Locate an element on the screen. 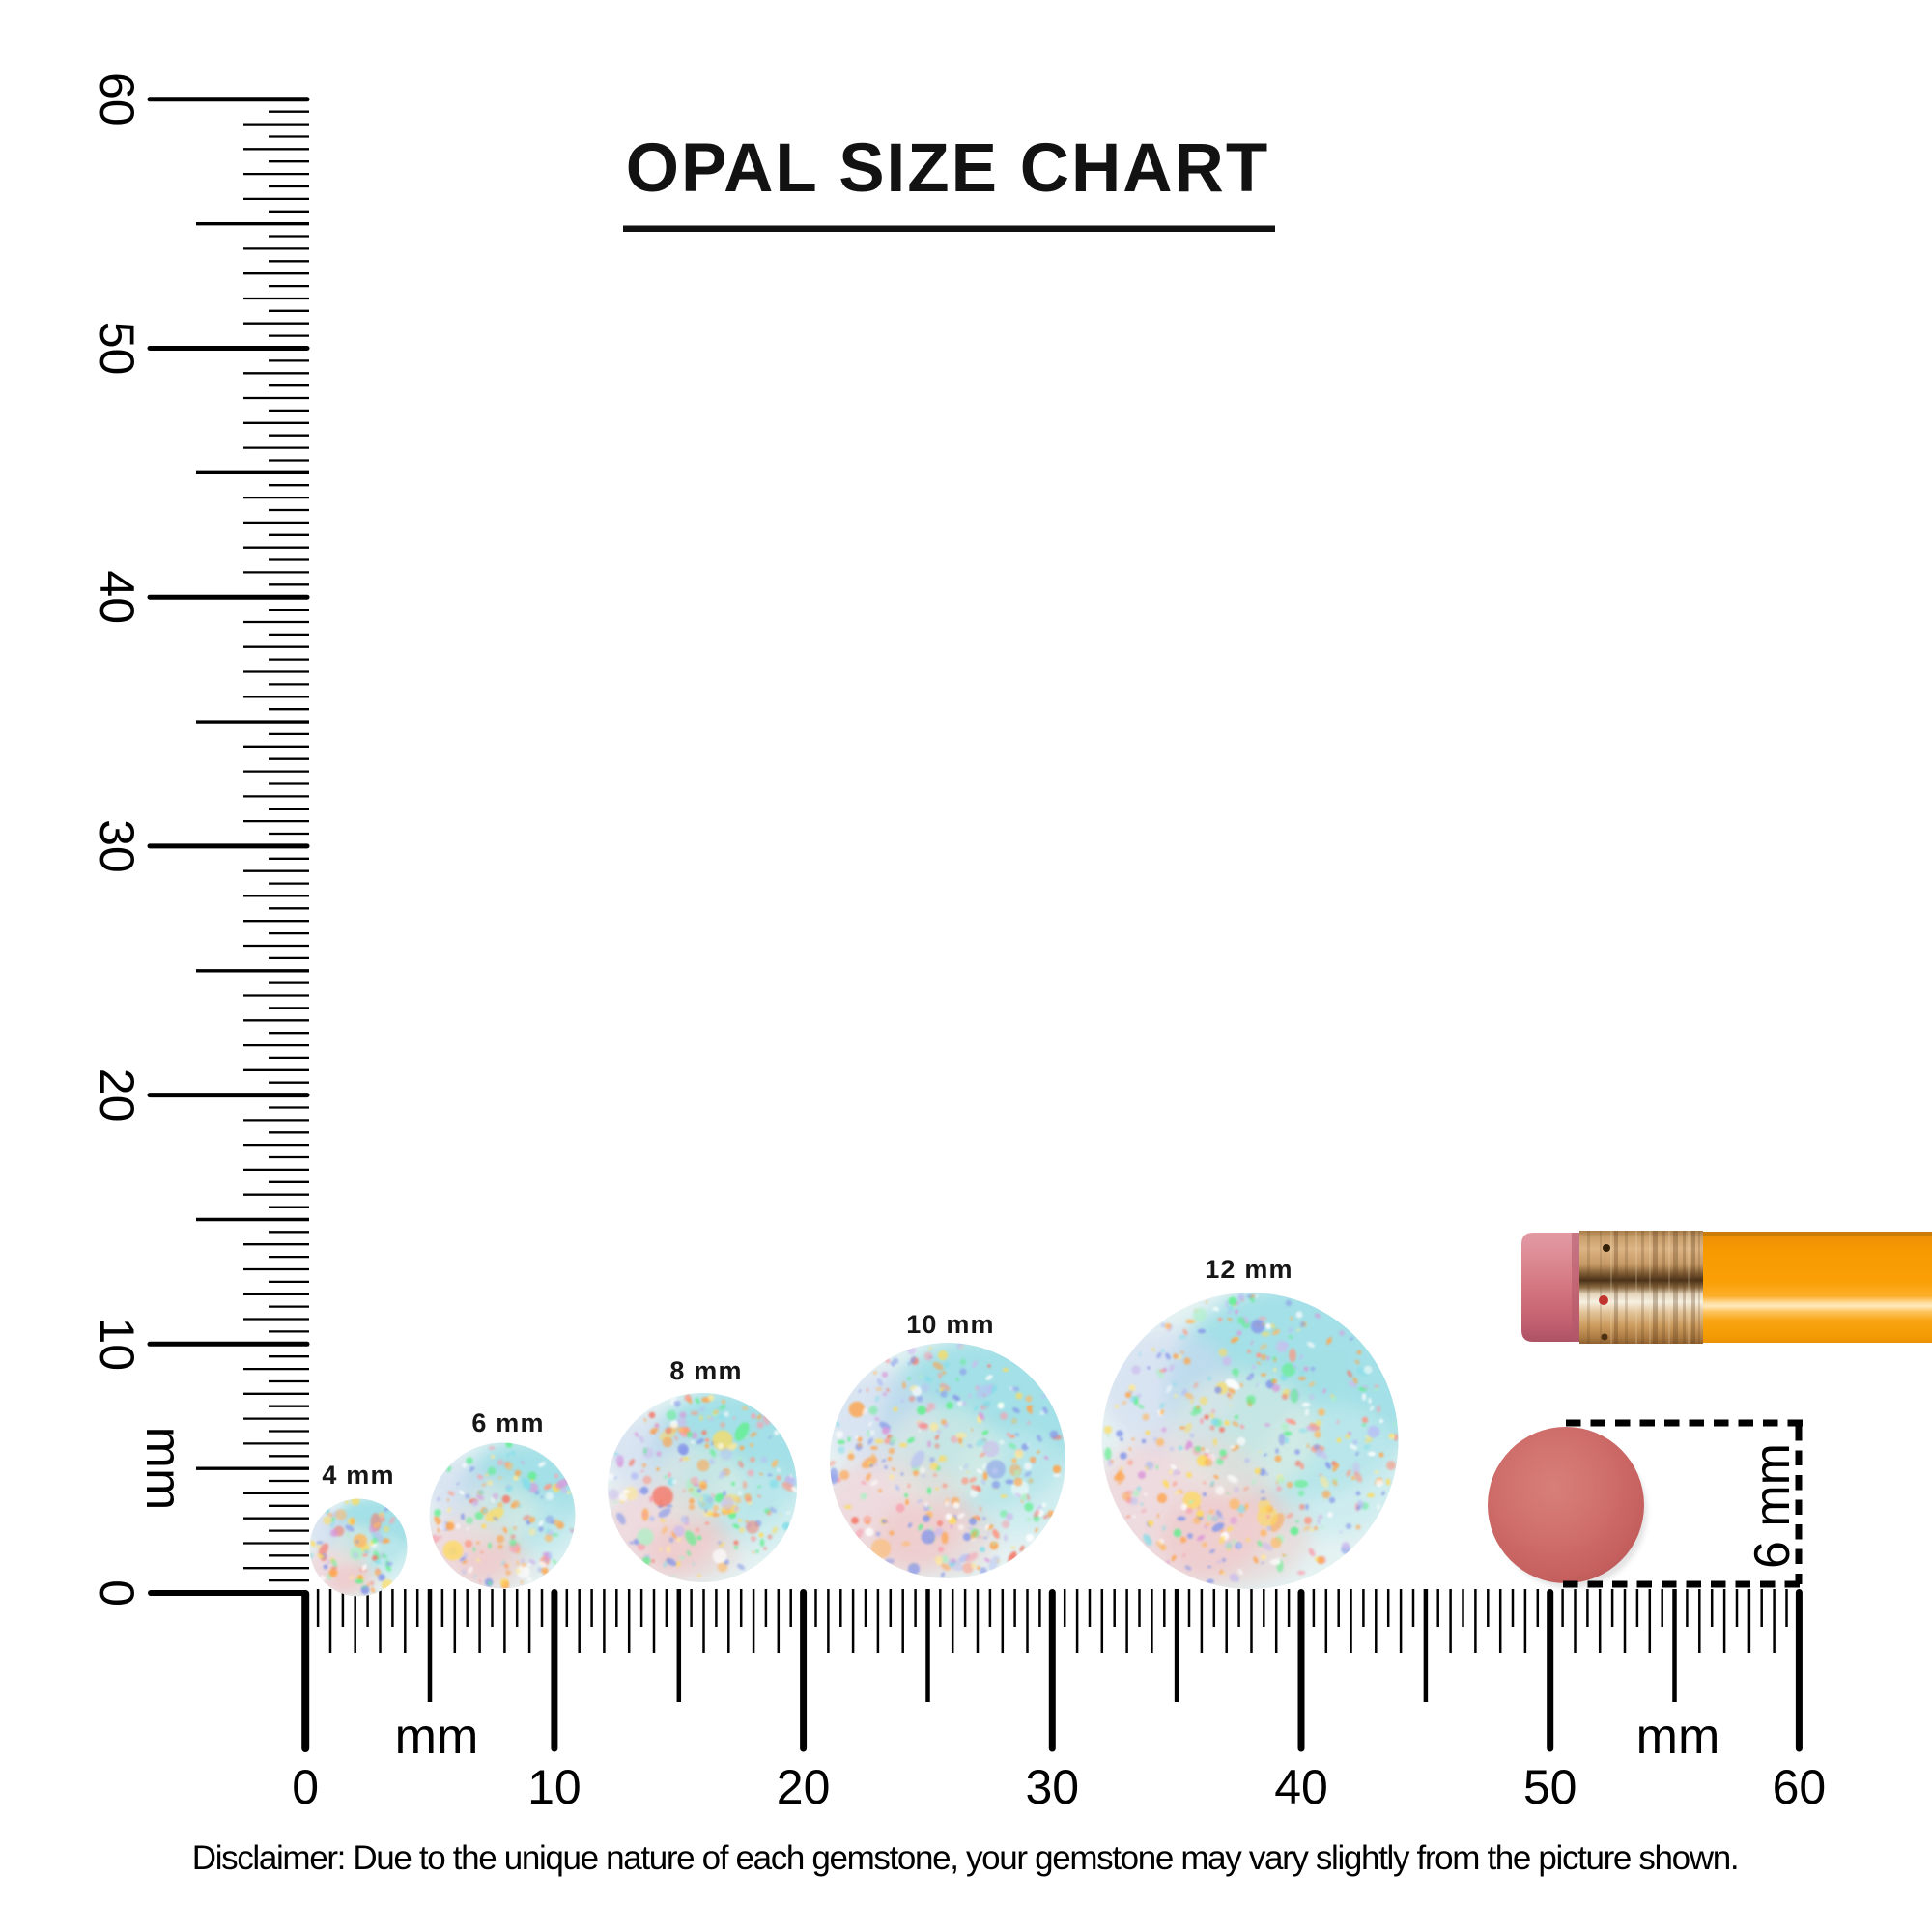  svg-text: 12 mm is located at coordinates (1249, 1269).